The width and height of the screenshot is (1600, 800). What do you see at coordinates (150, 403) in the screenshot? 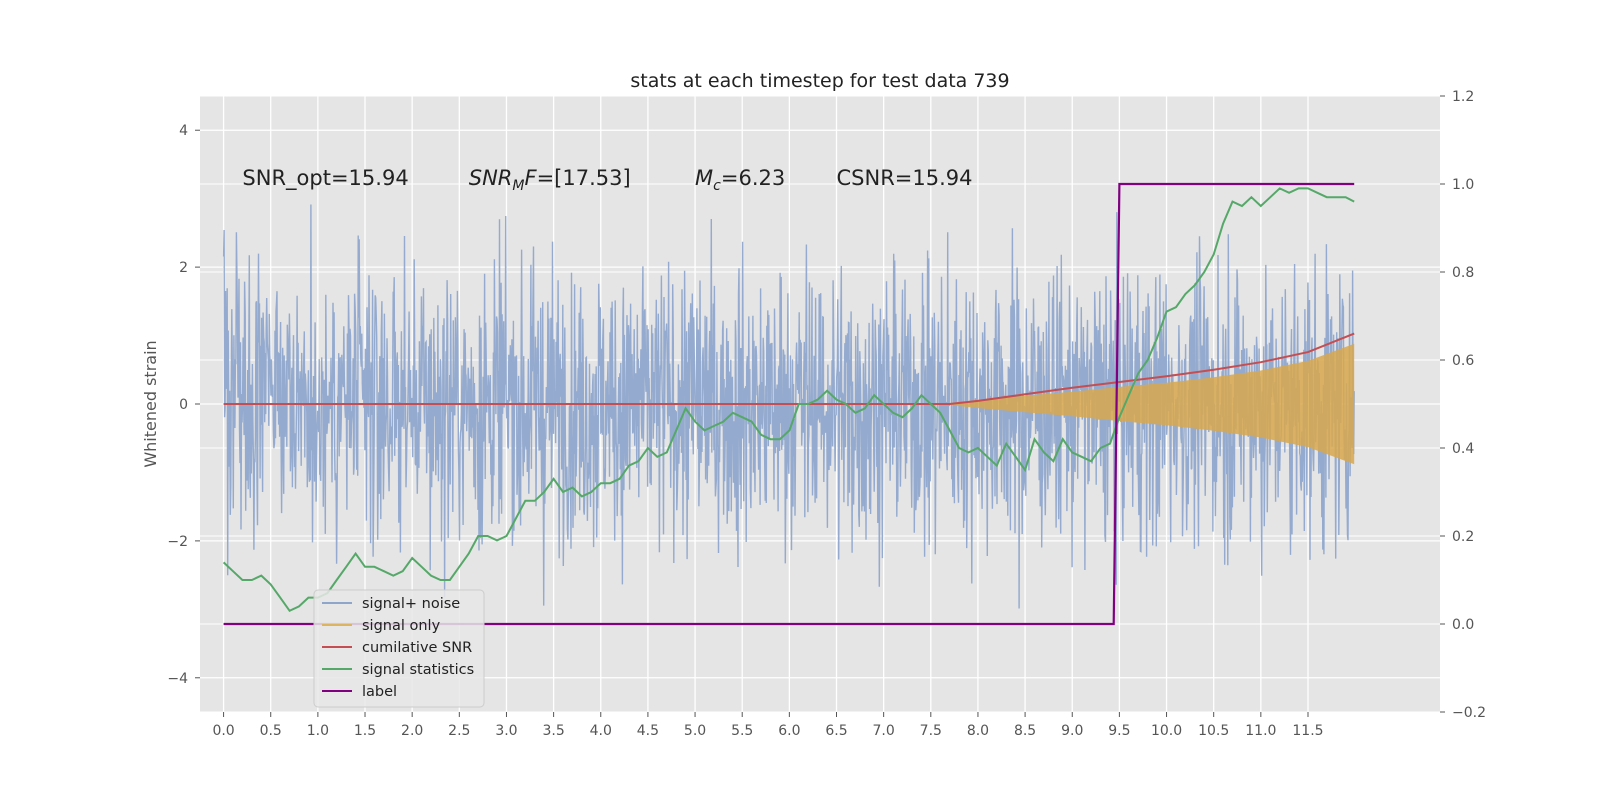
I see `y-axis-label: Whitened strain` at bounding box center [150, 403].